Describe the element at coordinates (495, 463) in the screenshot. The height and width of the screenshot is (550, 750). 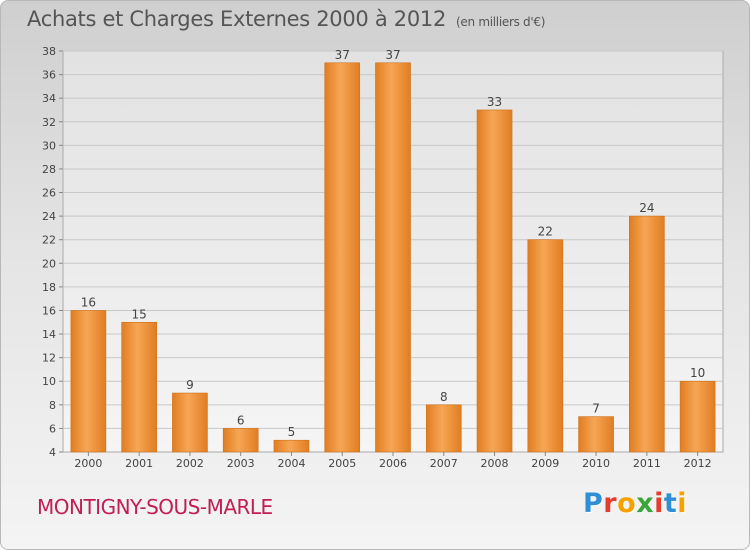
I see `x-tick-label: 2008` at that location.